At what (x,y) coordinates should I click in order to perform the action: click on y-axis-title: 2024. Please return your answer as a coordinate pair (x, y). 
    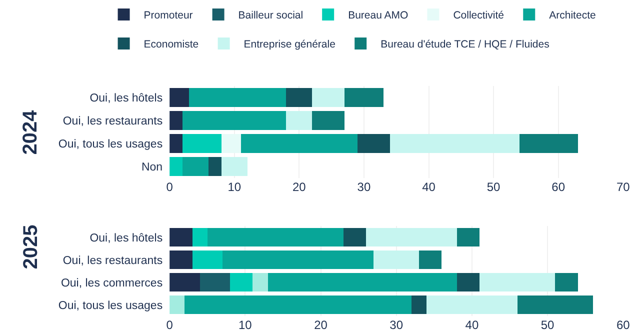
    Looking at the image, I should click on (31, 132).